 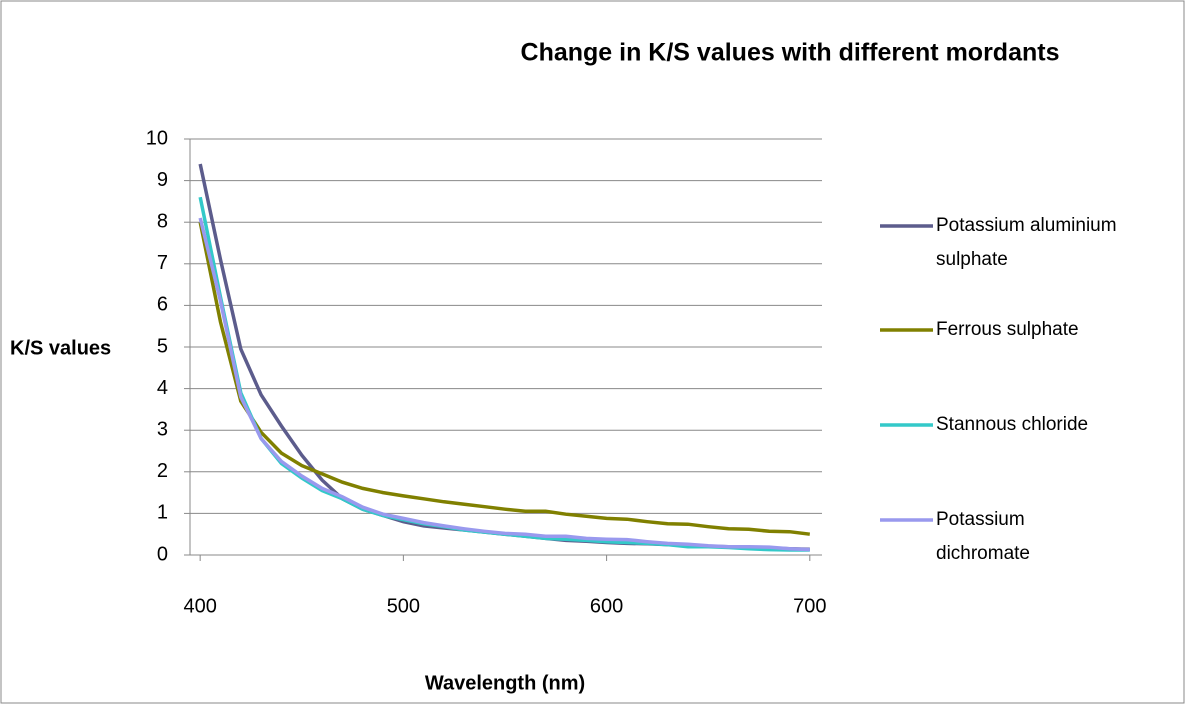 I want to click on y-tick-label: 2, so click(x=162, y=471).